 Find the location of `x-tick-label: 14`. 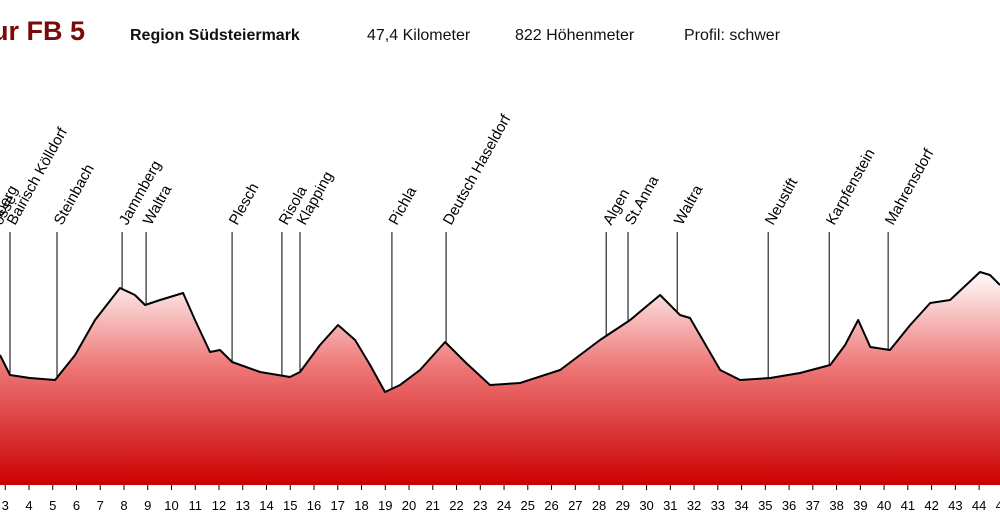

x-tick-label: 14 is located at coordinates (266, 505).